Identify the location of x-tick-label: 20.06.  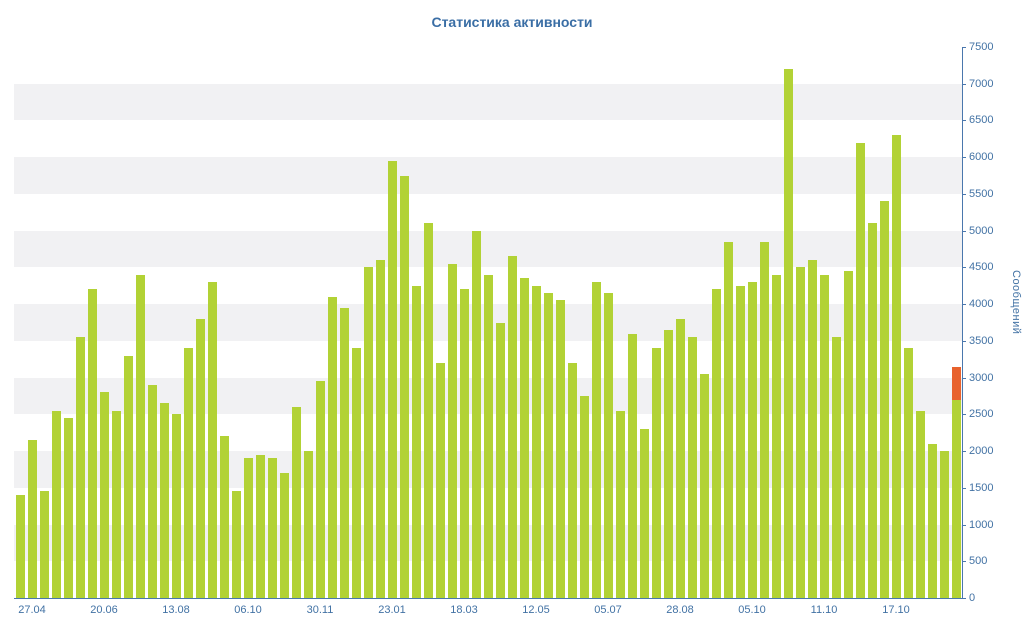
(104, 610).